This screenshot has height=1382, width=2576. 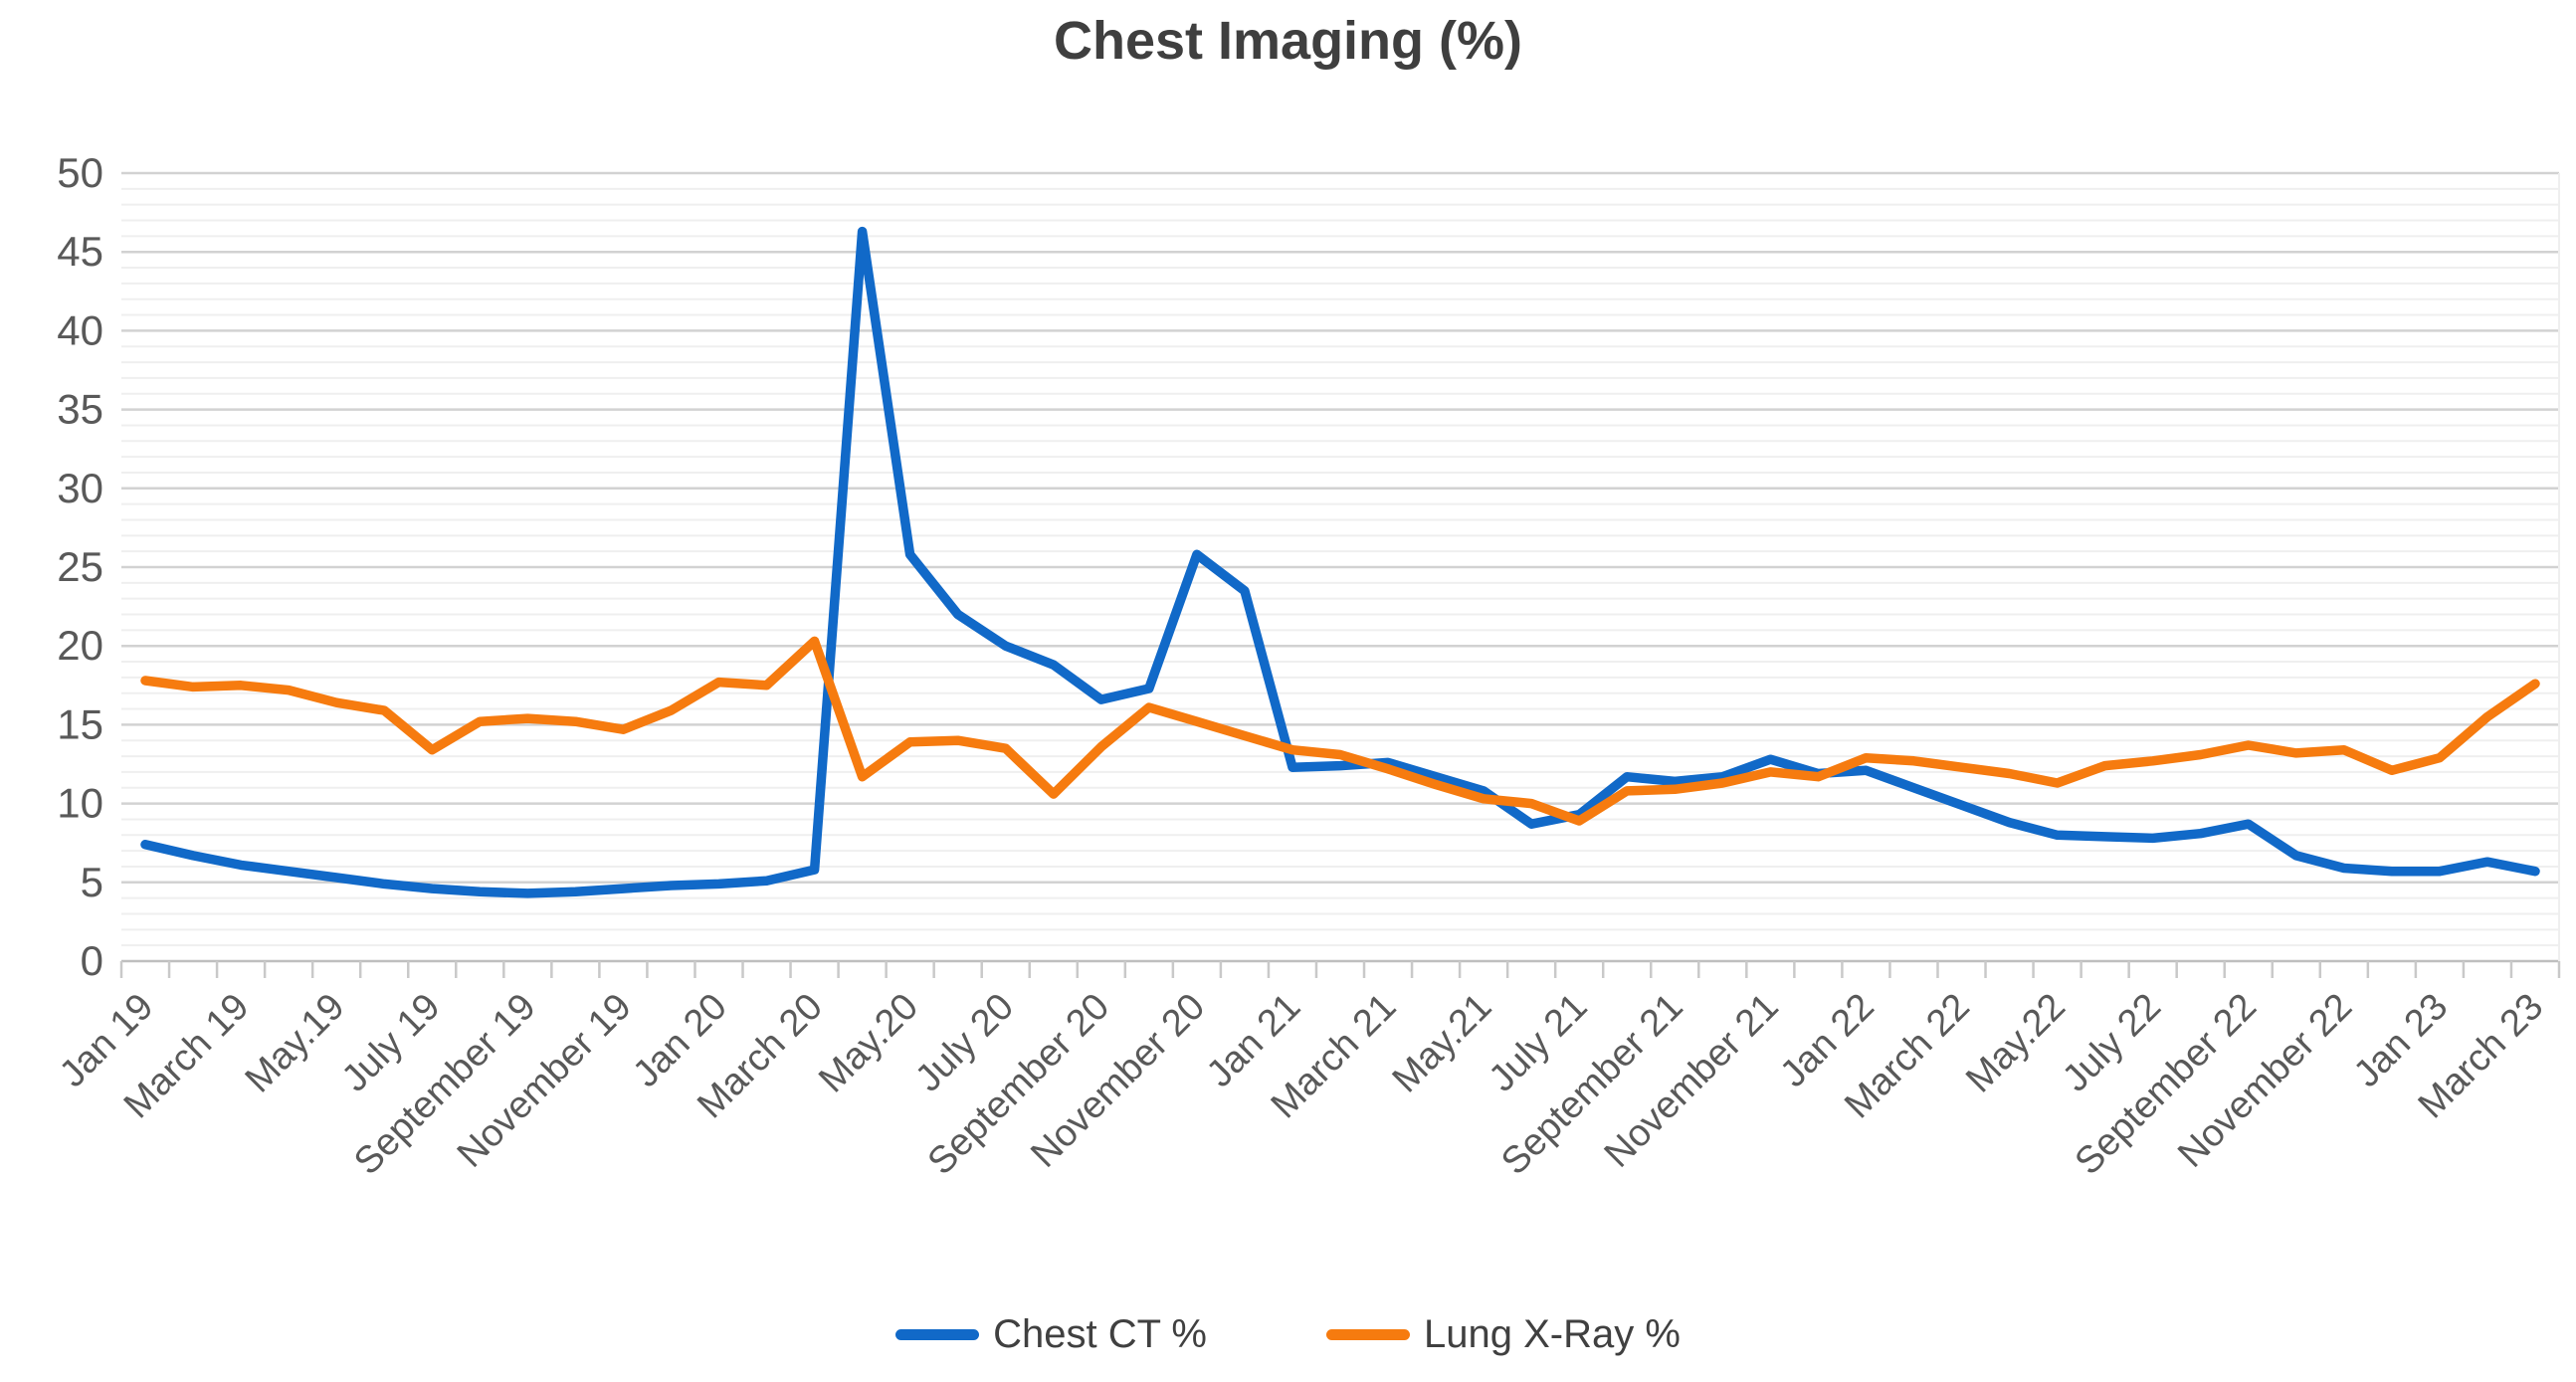 What do you see at coordinates (868, 1043) in the screenshot?
I see `x-axis-label: May.20` at bounding box center [868, 1043].